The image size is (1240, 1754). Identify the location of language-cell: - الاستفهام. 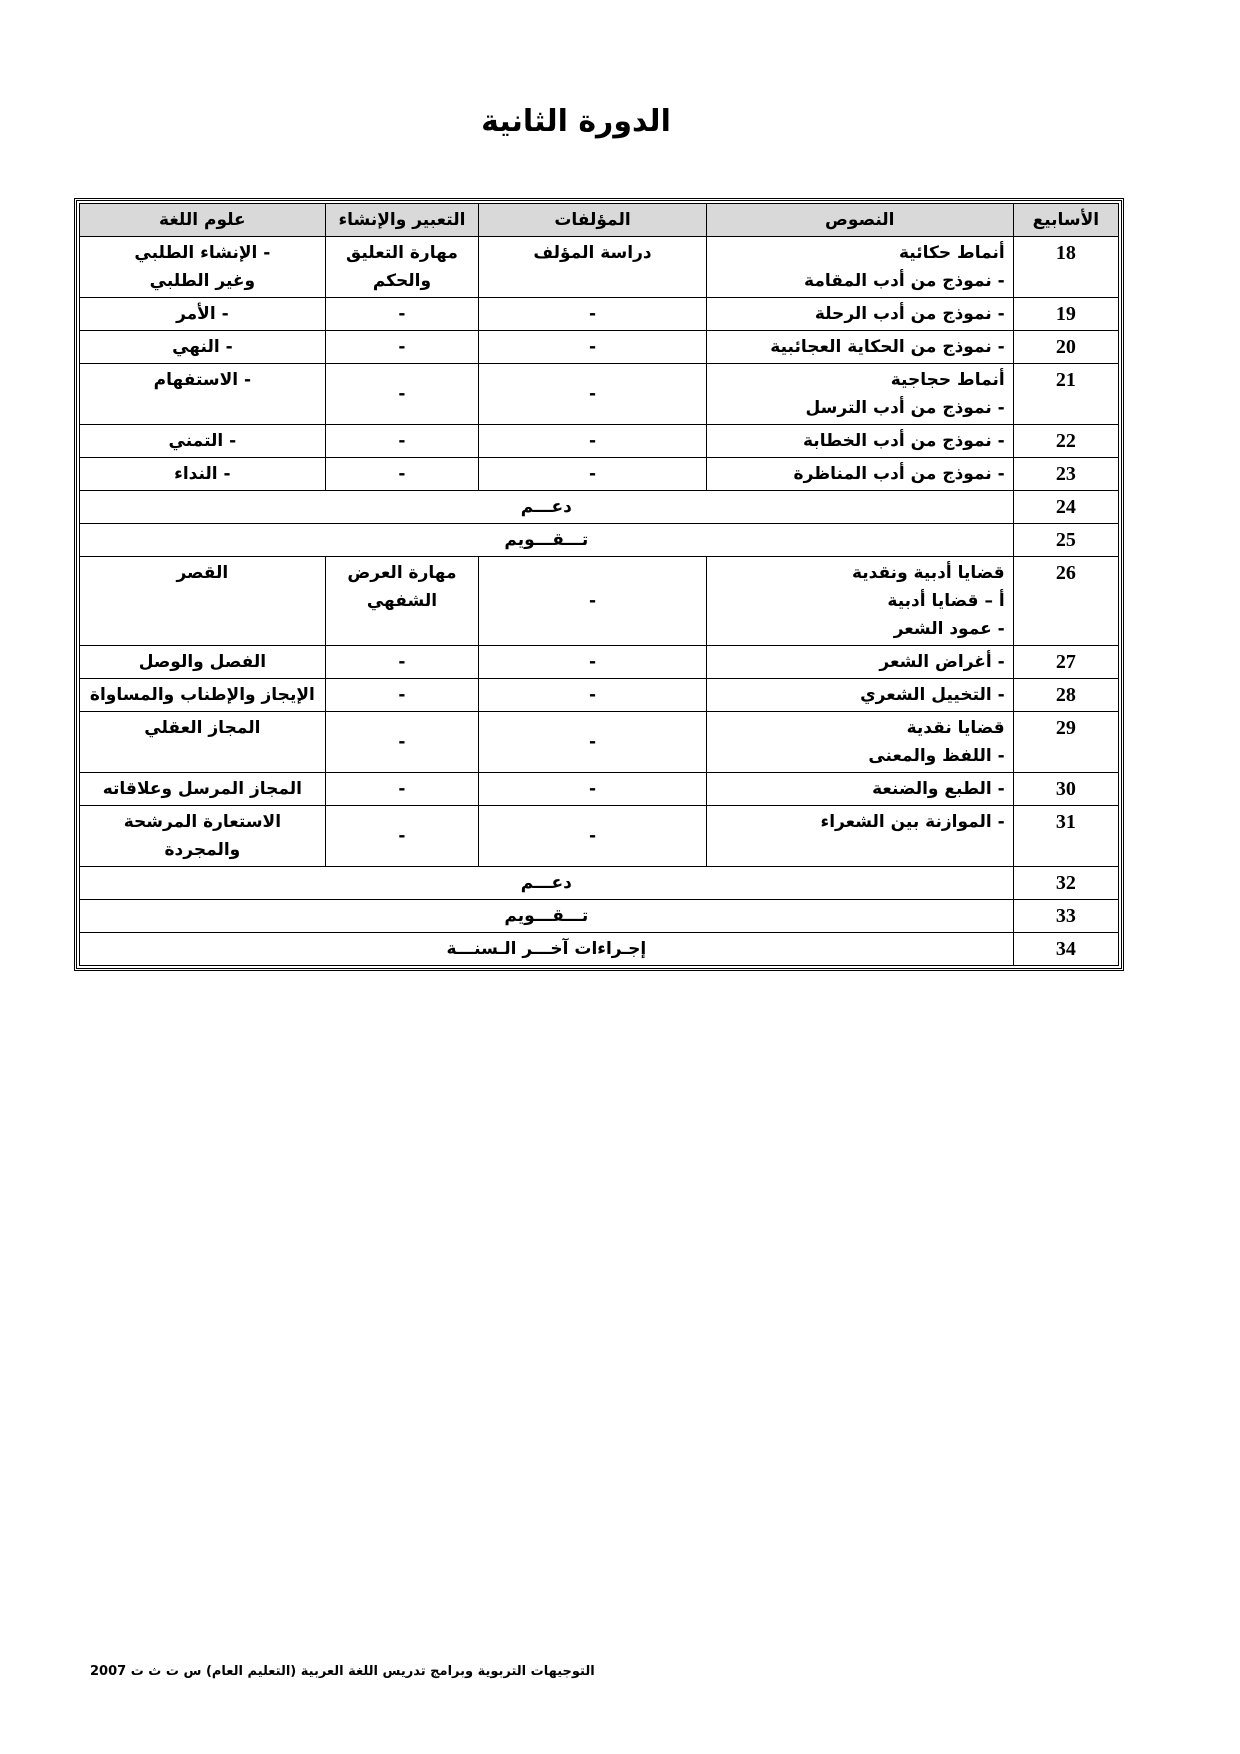
(202, 394).